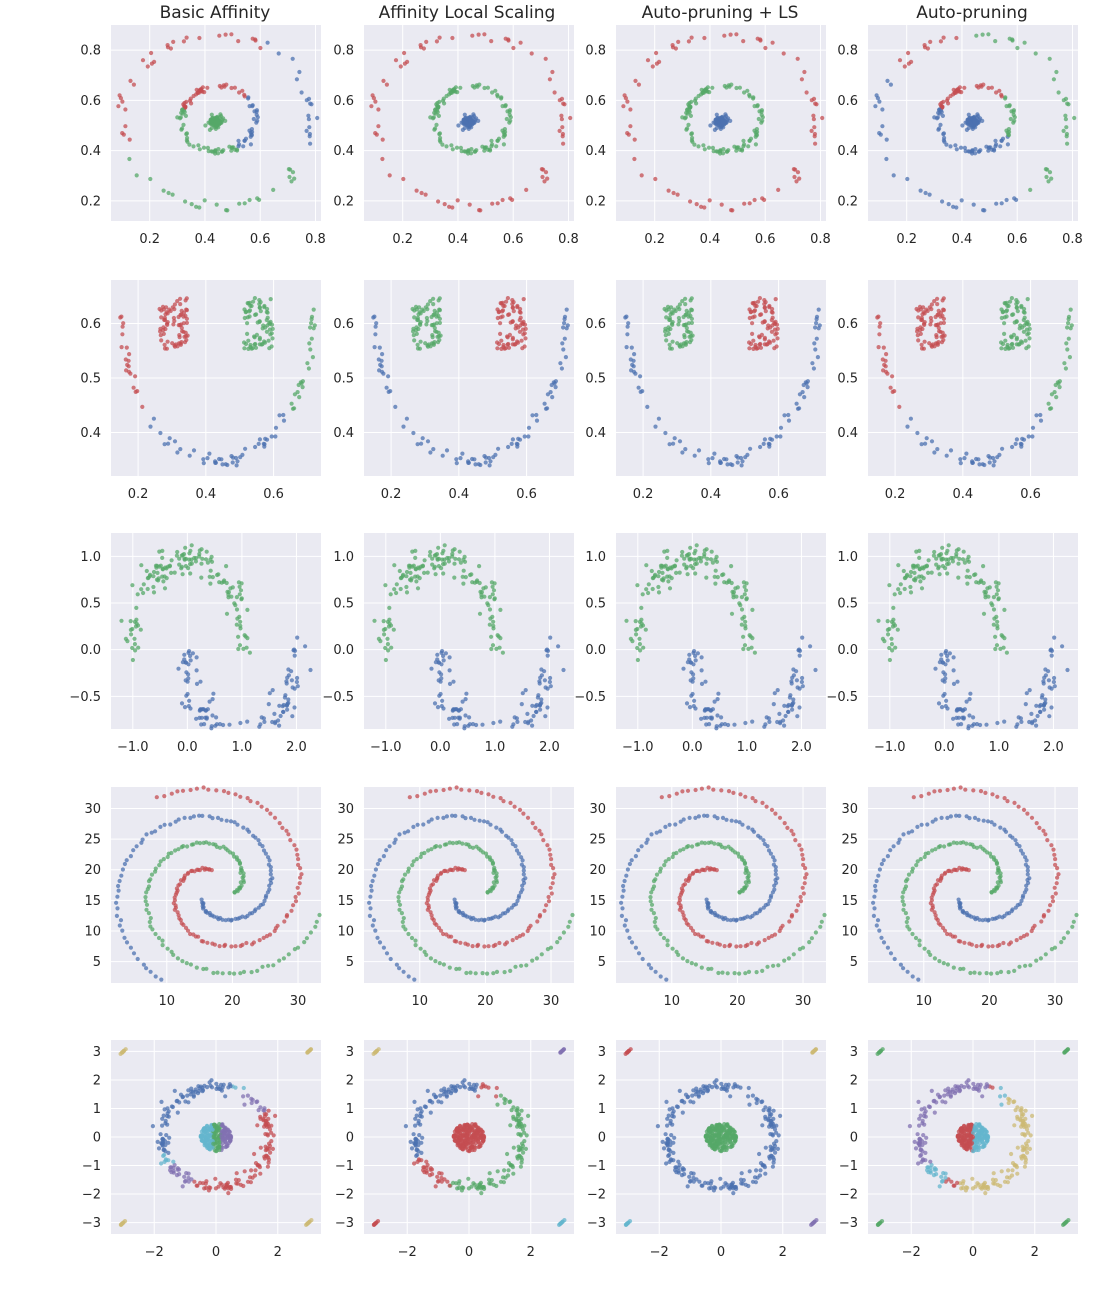  Describe the element at coordinates (849, 931) in the screenshot. I see `y-tick-label: 10` at that location.